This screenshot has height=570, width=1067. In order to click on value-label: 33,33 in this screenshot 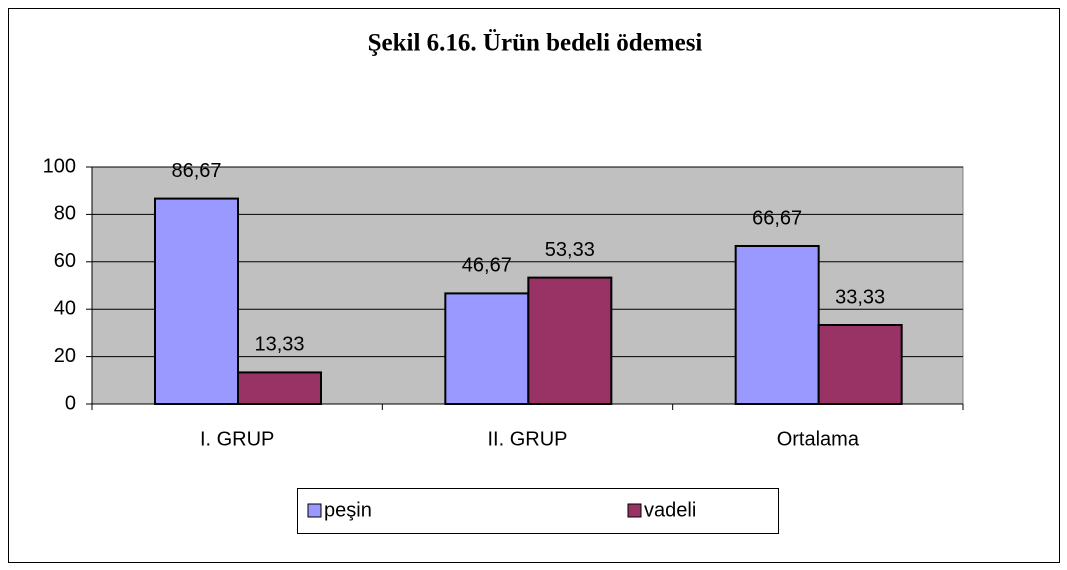, I will do `click(860, 297)`.